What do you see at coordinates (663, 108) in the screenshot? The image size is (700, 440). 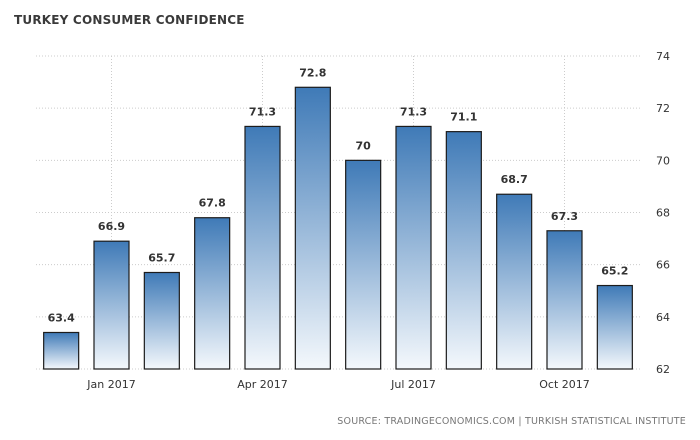 I see `y-tick-label: 72` at bounding box center [663, 108].